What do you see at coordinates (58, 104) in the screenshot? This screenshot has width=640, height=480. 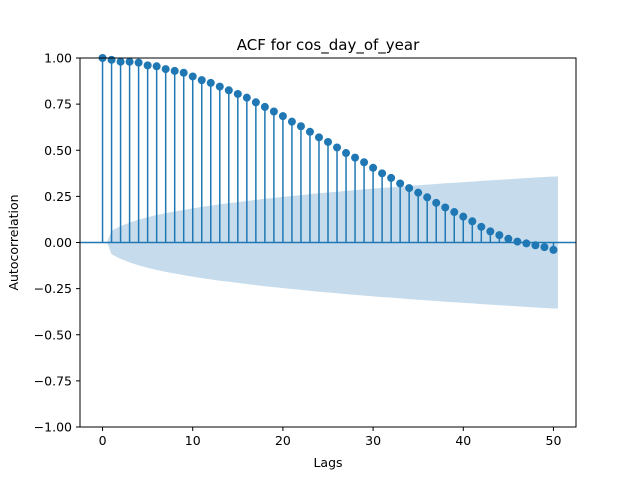 I see `y-tick-label: 0.75` at bounding box center [58, 104].